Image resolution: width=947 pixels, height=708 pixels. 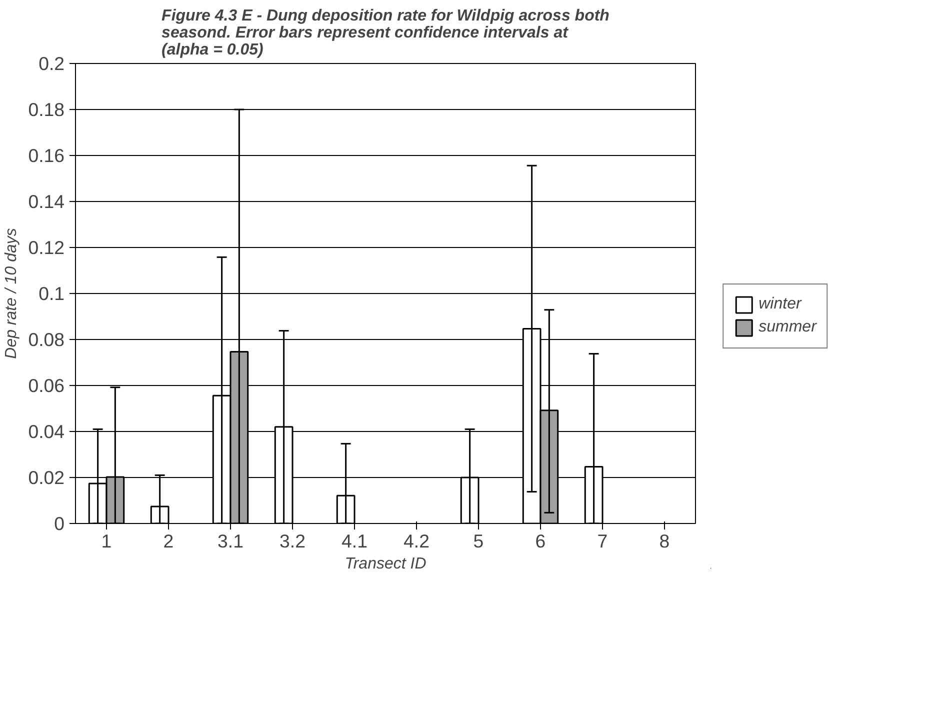 What do you see at coordinates (46, 431) in the screenshot?
I see `y-tick-label: 0.04` at bounding box center [46, 431].